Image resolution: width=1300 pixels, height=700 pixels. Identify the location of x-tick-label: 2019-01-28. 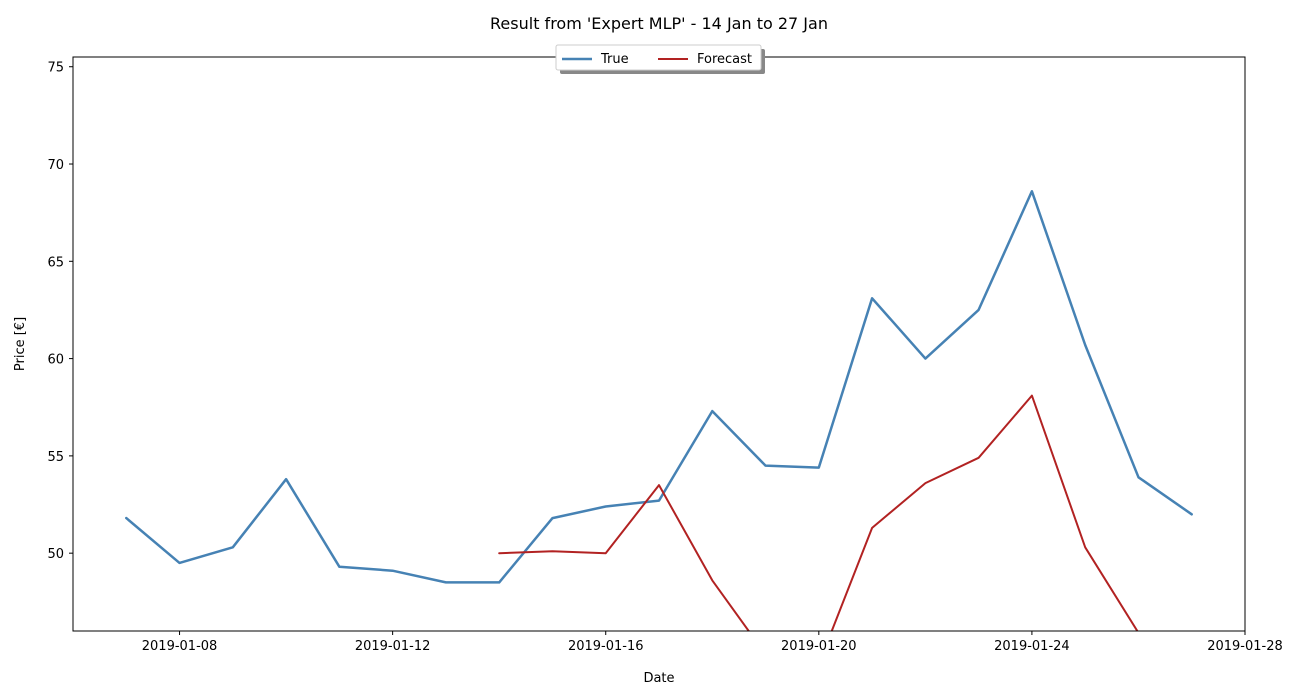
(1245, 646).